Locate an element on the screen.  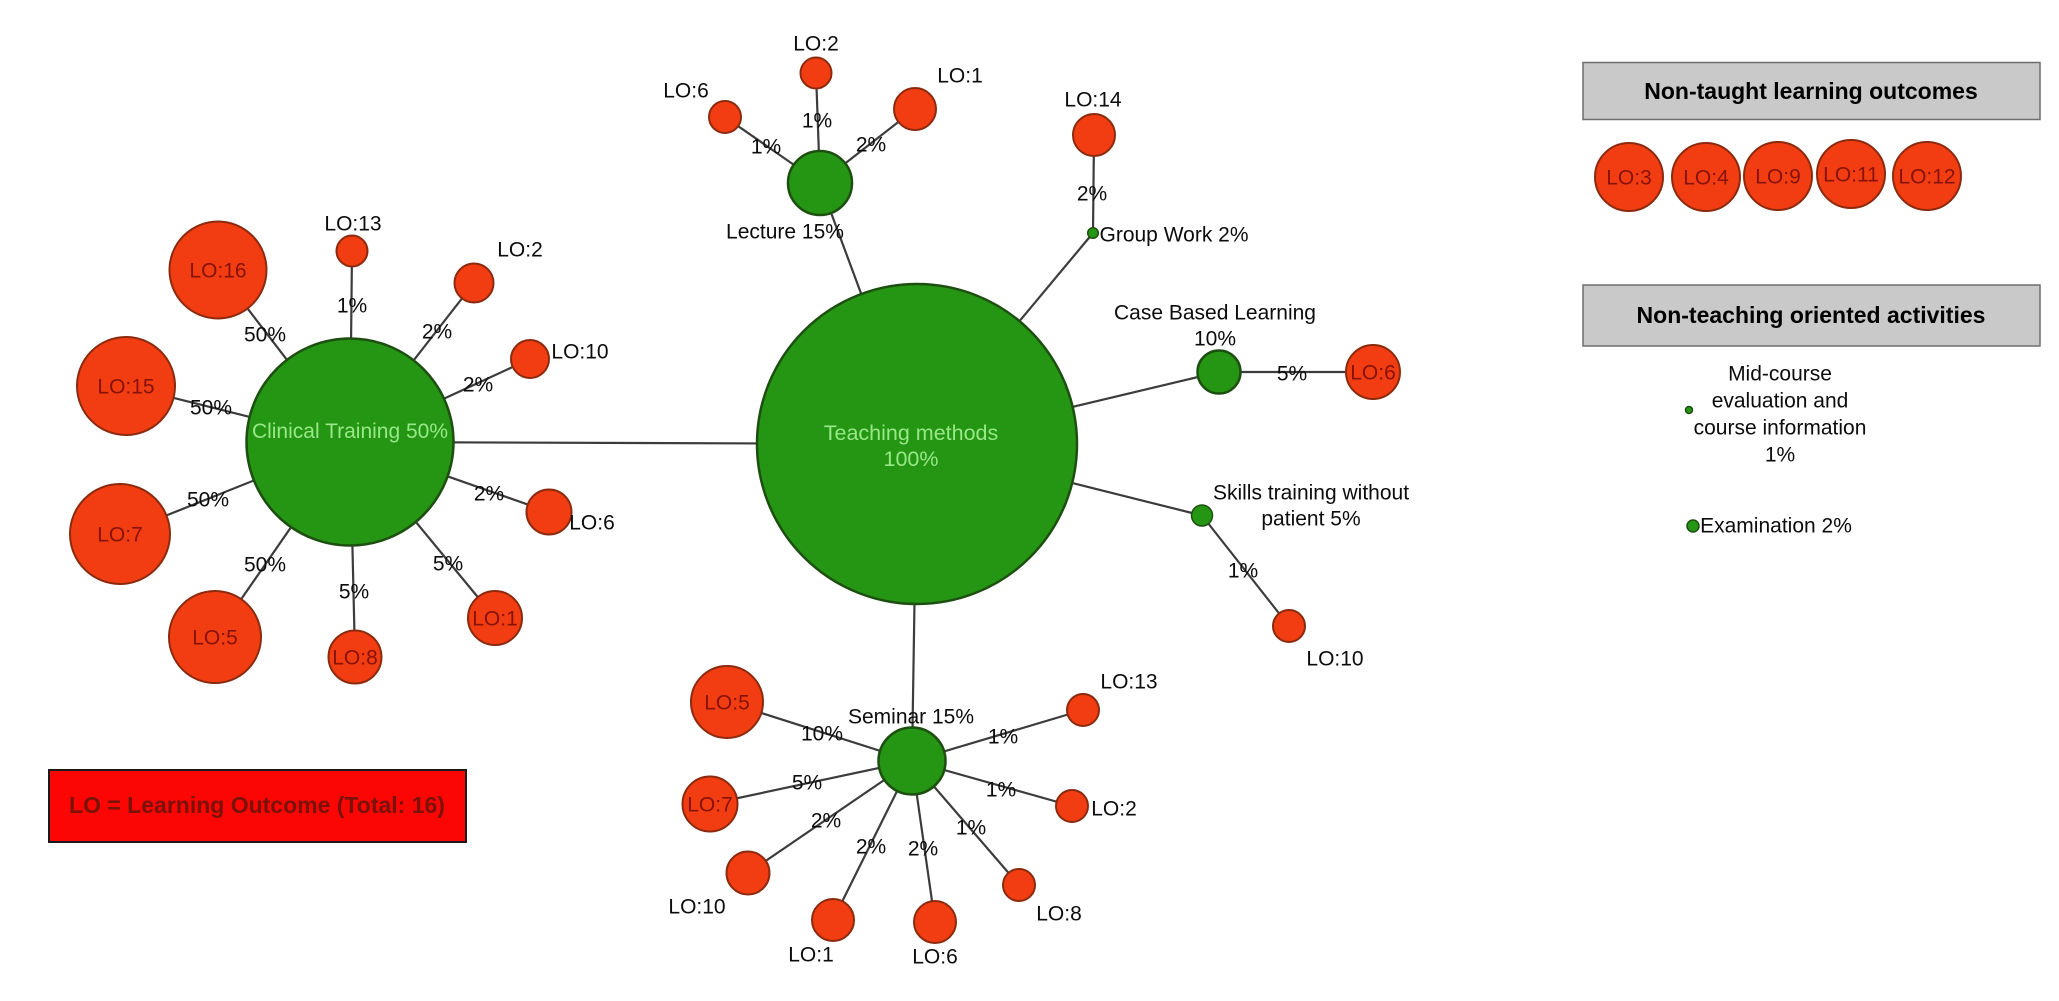
svg-text: course information is located at coordinates (1780, 428).